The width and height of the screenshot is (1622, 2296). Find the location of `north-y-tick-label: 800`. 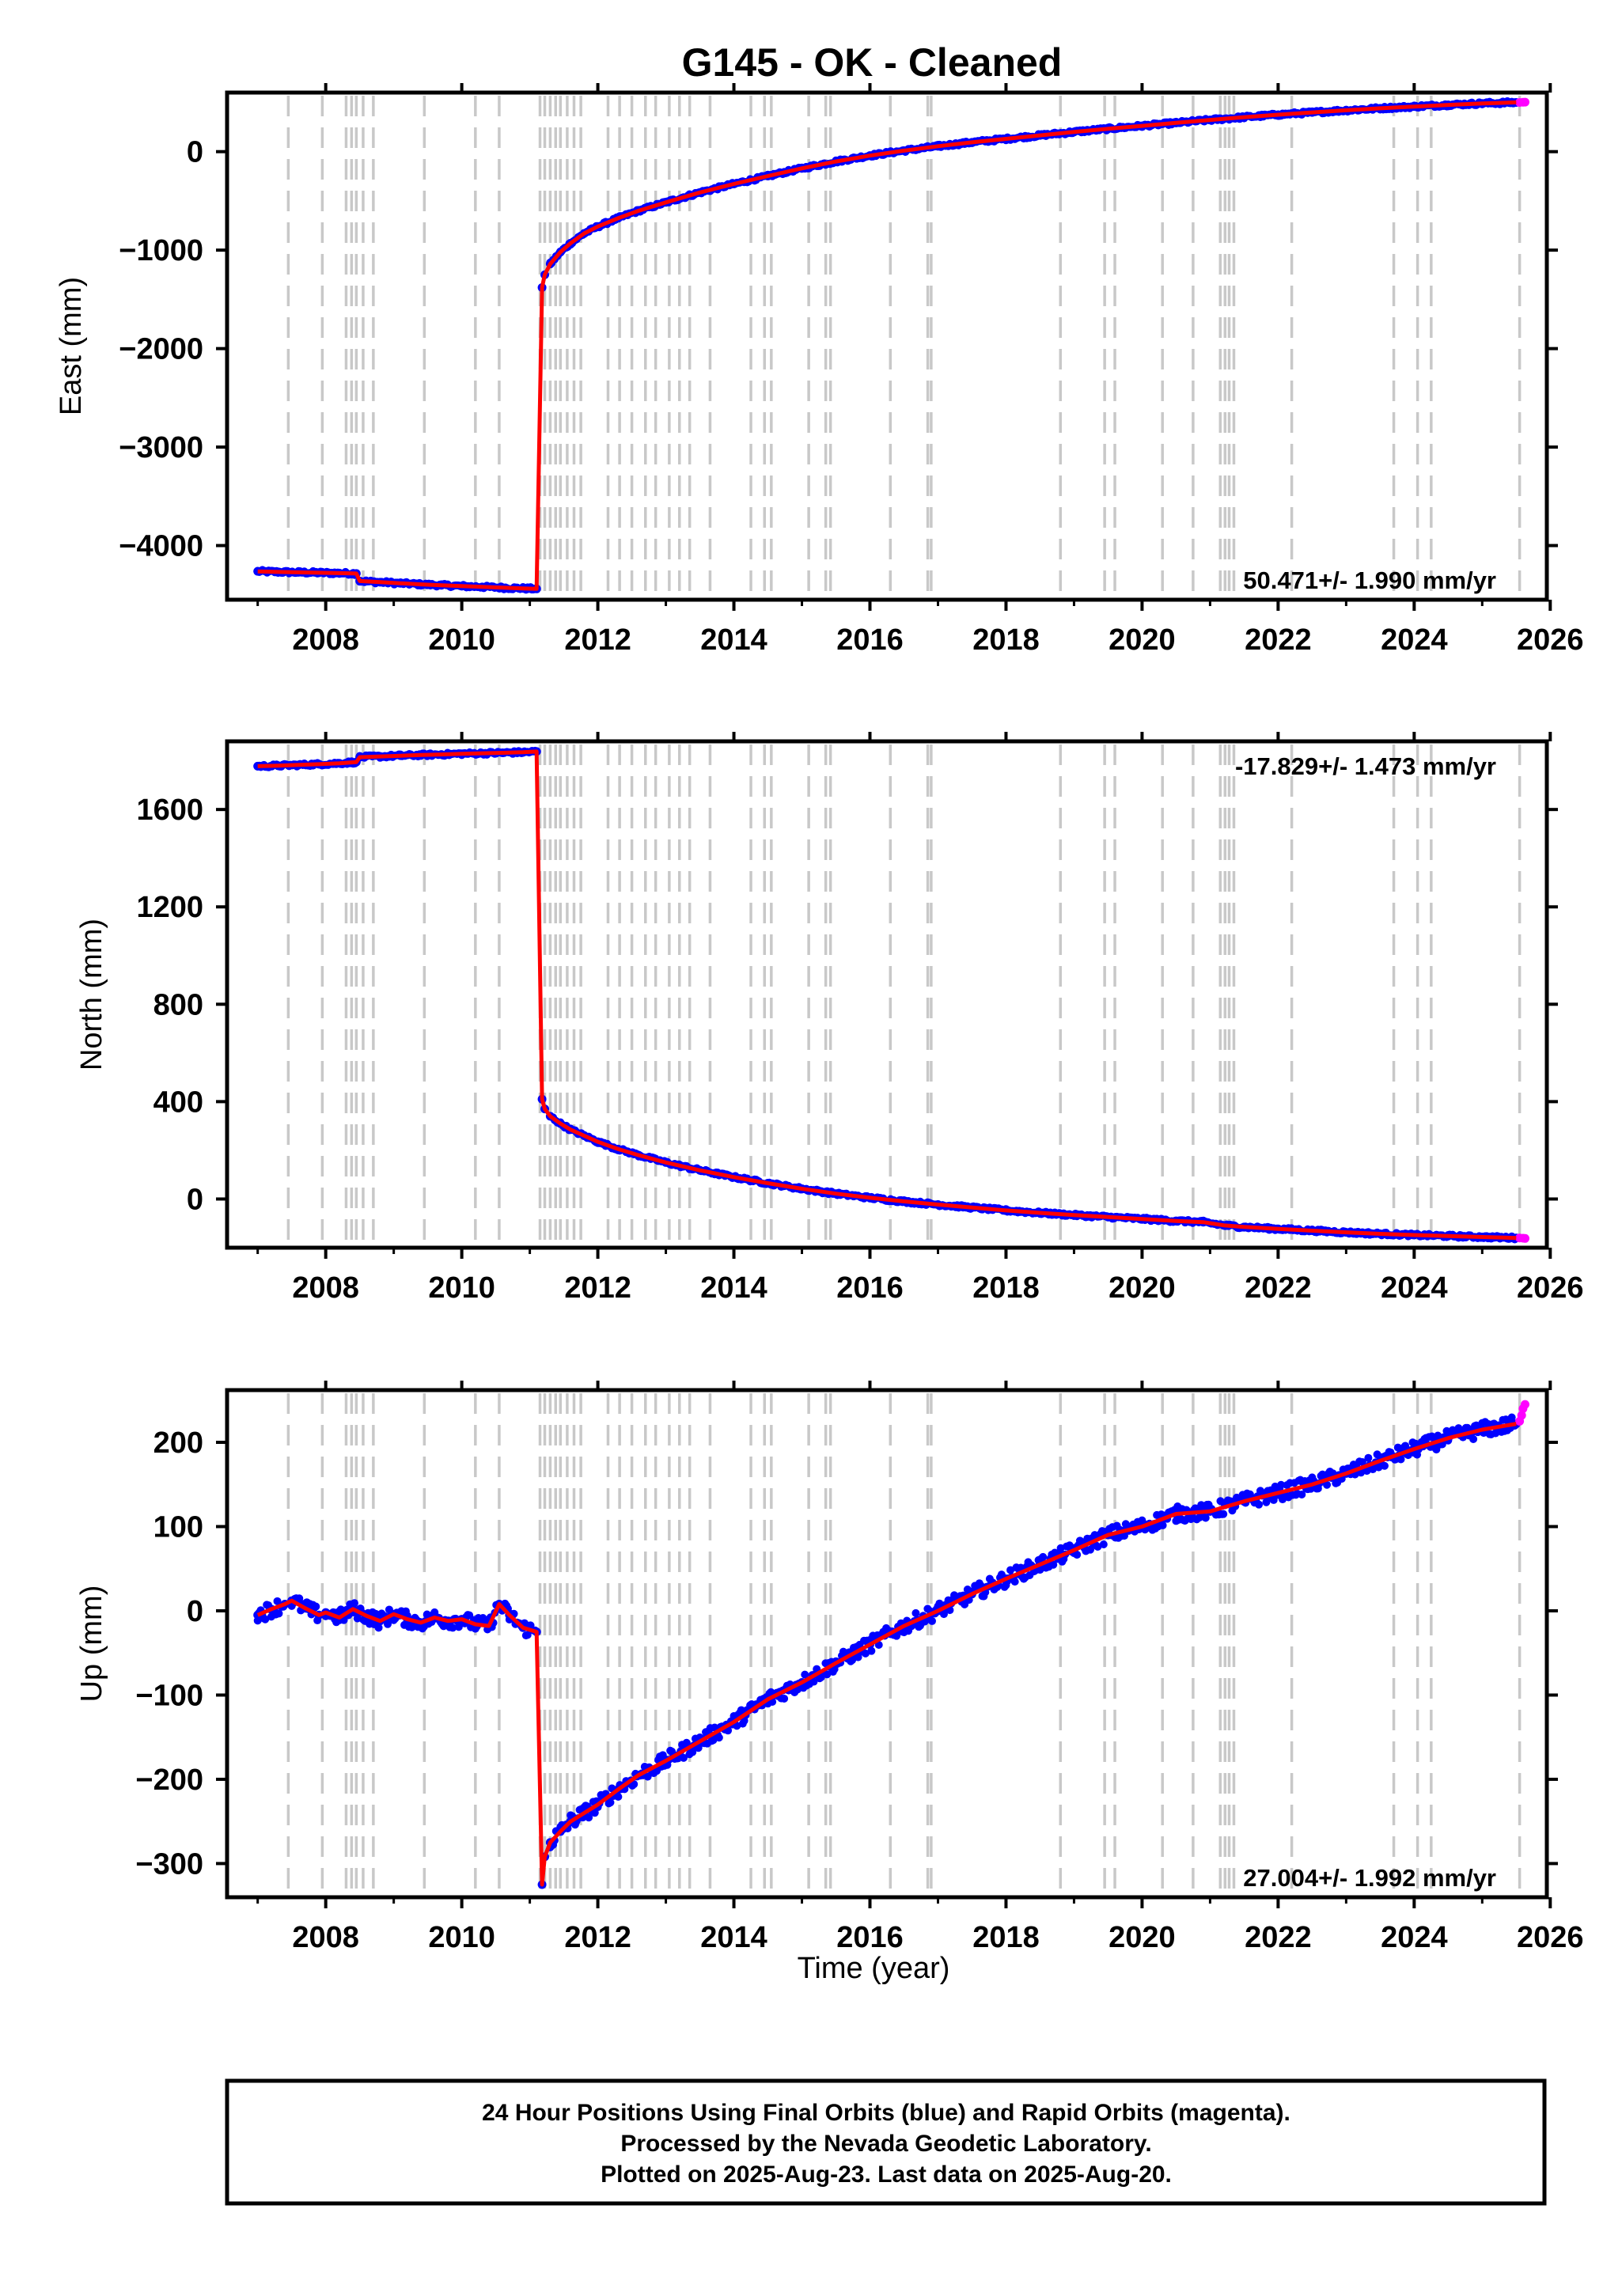

north-y-tick-label: 800 is located at coordinates (178, 1004).